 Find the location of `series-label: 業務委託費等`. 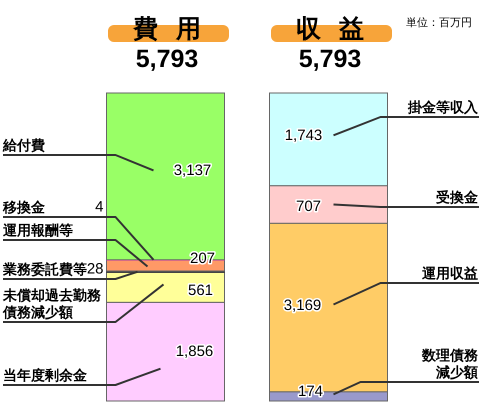

series-label: 業務委託費等 is located at coordinates (44, 269).